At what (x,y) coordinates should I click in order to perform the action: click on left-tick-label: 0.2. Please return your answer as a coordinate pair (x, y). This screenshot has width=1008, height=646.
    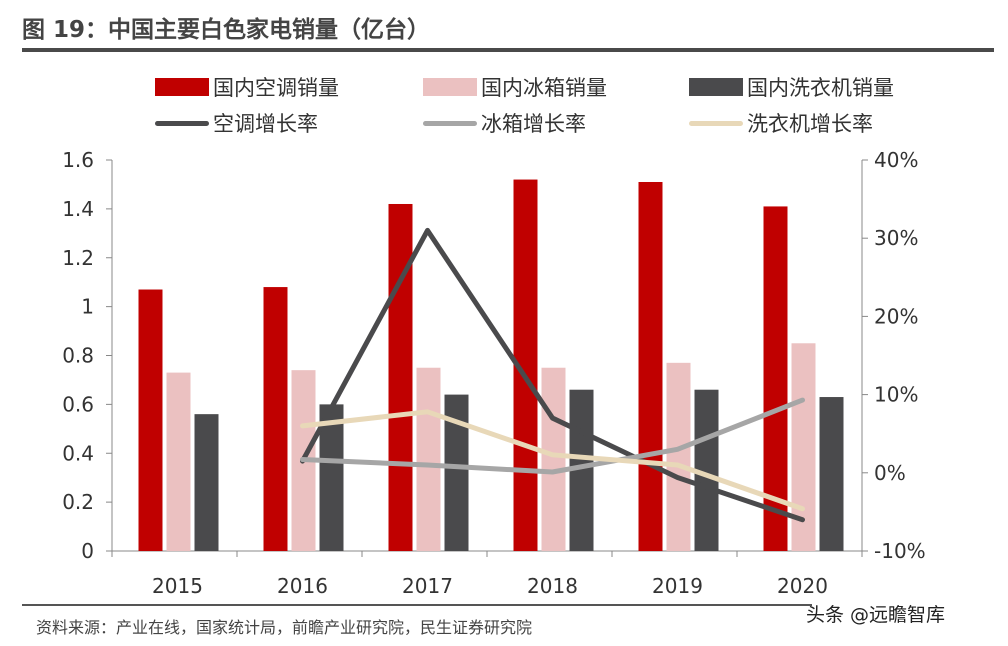
    Looking at the image, I should click on (78, 502).